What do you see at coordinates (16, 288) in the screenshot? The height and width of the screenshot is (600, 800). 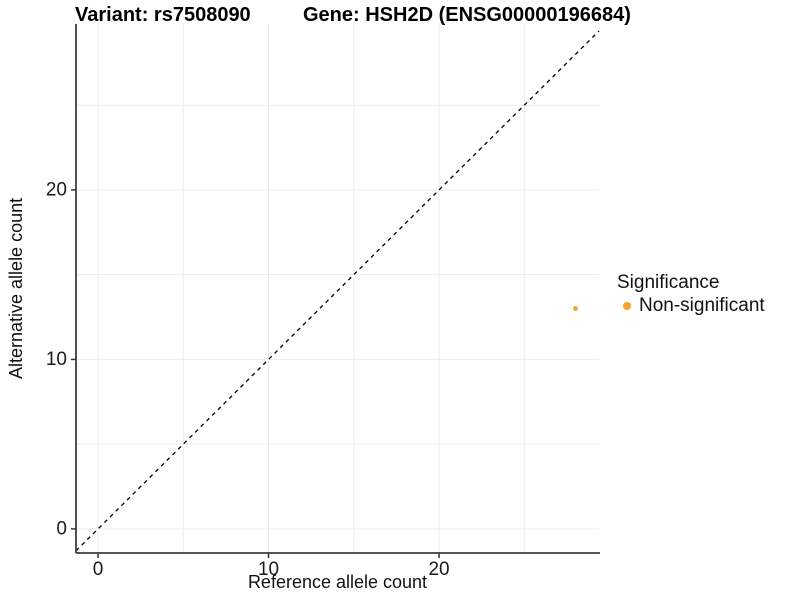 I see `y-axis-title: Alternative allele count` at bounding box center [16, 288].